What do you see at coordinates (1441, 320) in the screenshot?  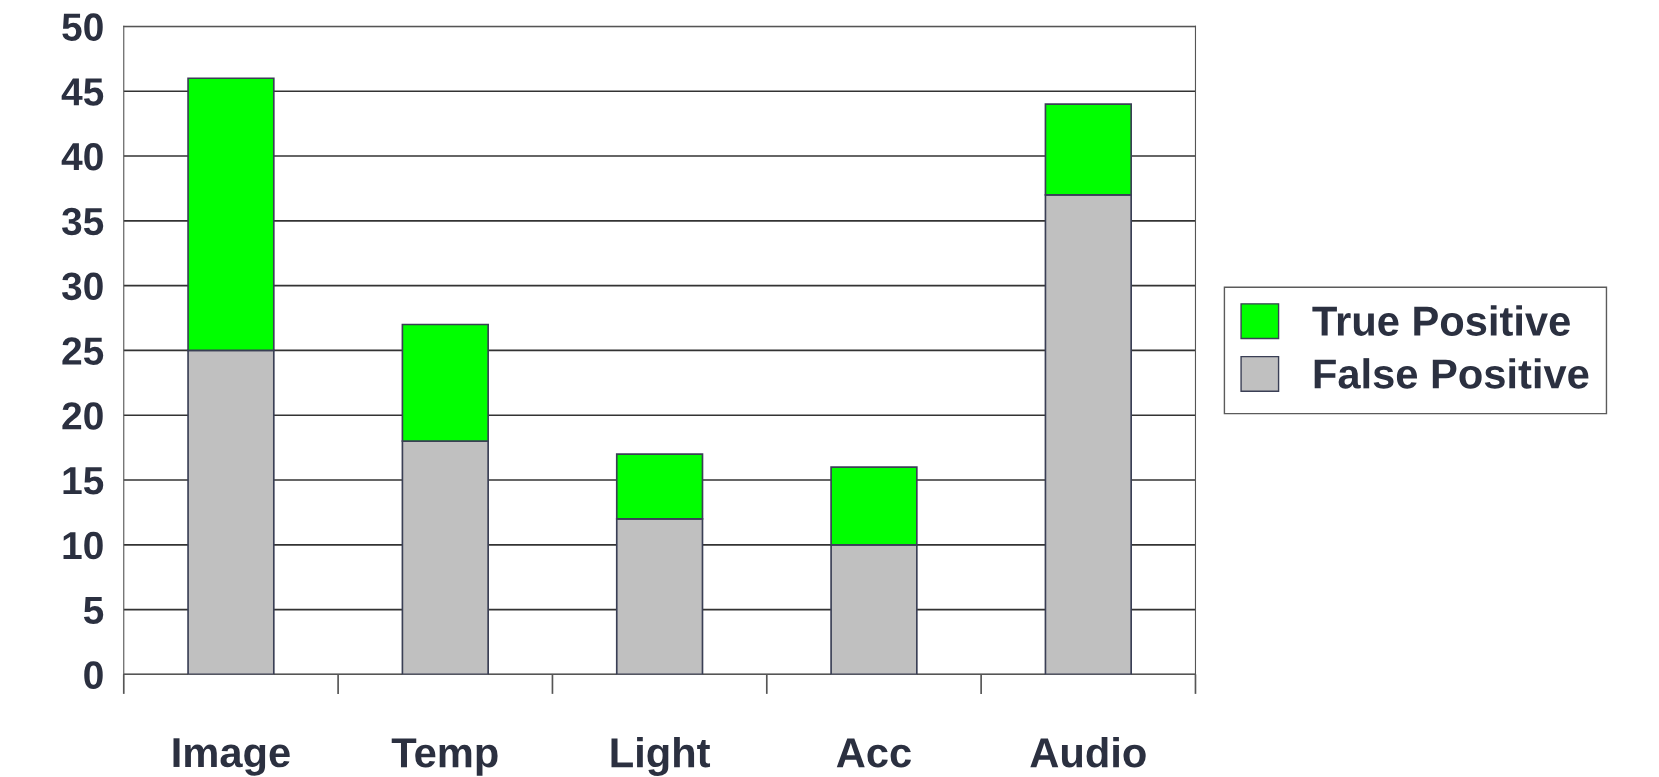 I see `legend-label: True Positive` at bounding box center [1441, 320].